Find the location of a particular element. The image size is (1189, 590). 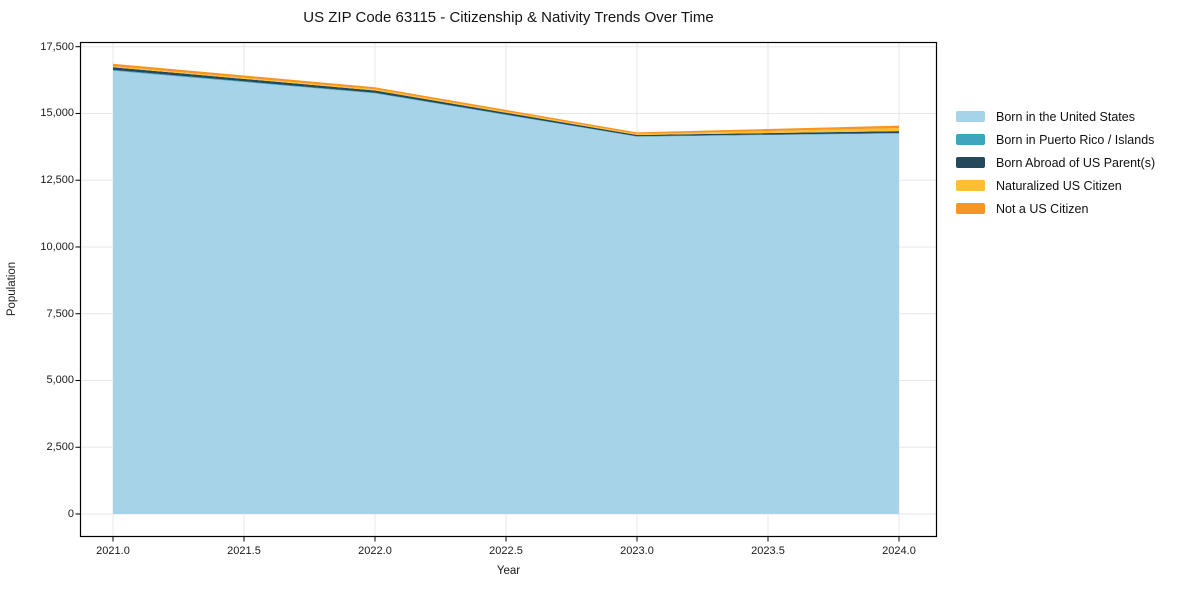

x-tick-label: 2024.0 is located at coordinates (899, 551).